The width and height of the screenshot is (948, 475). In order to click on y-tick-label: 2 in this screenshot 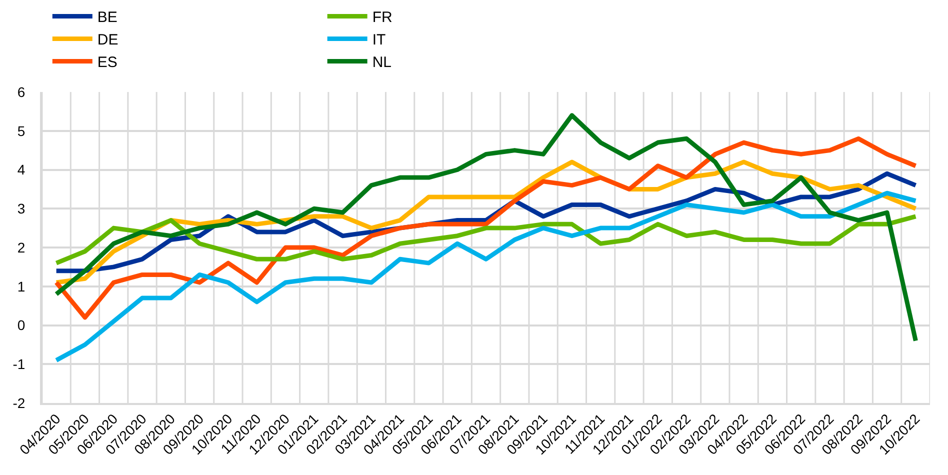, I will do `click(21, 247)`.